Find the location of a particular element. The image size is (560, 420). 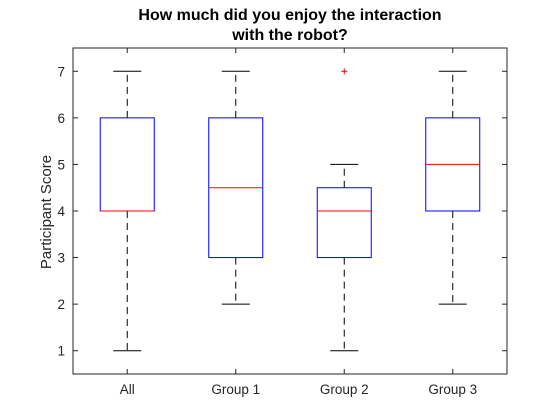

outlier-marker is located at coordinates (344, 71).